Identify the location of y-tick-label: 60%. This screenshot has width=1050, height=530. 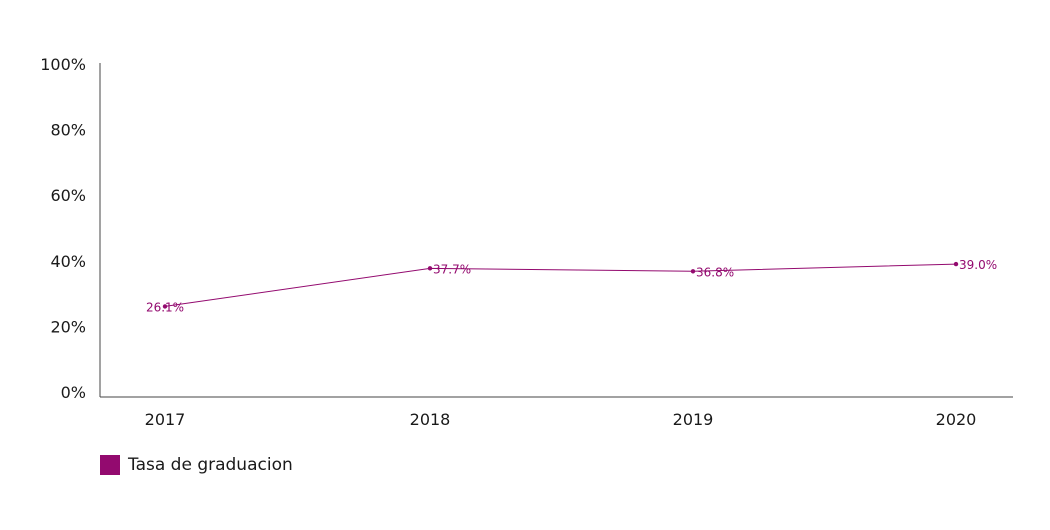
(68, 195).